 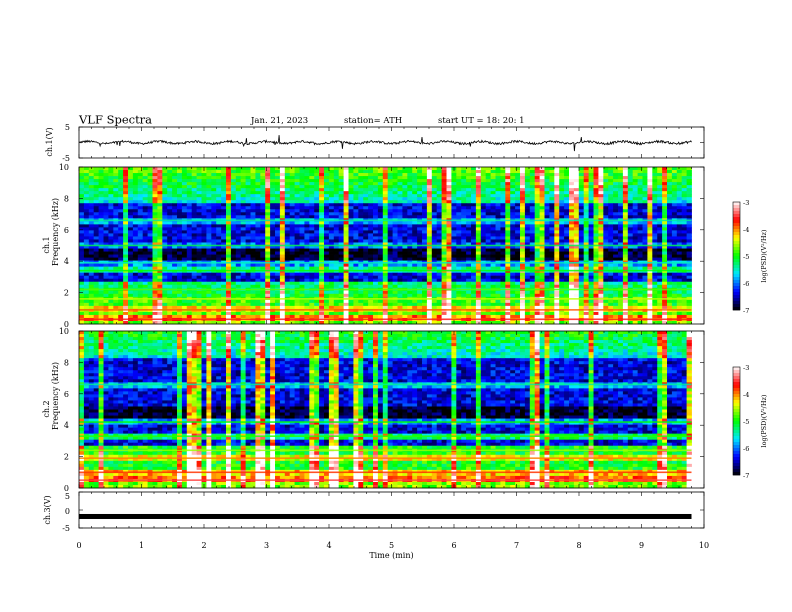 I want to click on ch1-waveform-ylabel: ch.1(V), so click(x=49, y=141).